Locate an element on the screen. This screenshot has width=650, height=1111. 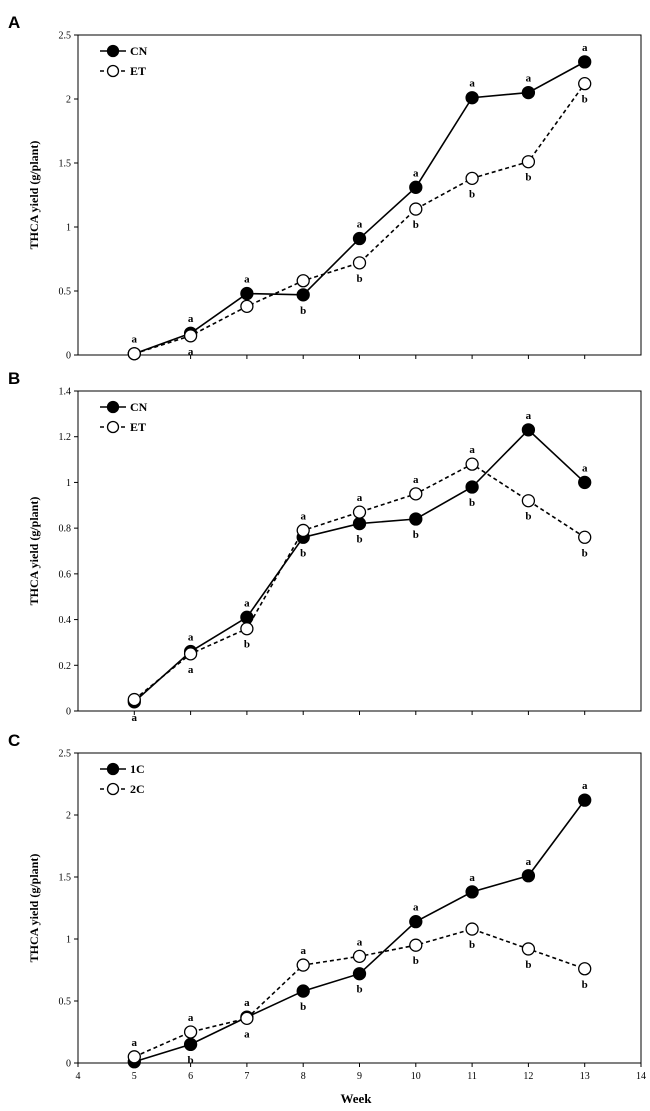
p0-series-0-sig-8: a is located at coordinates (585, 48).